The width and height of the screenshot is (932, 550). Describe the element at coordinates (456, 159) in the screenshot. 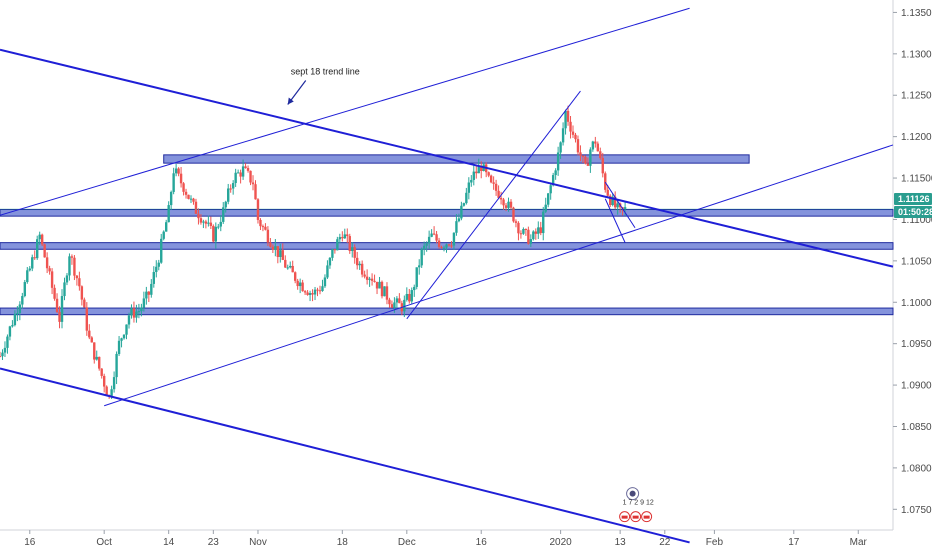

I see `resistance-zone` at that location.